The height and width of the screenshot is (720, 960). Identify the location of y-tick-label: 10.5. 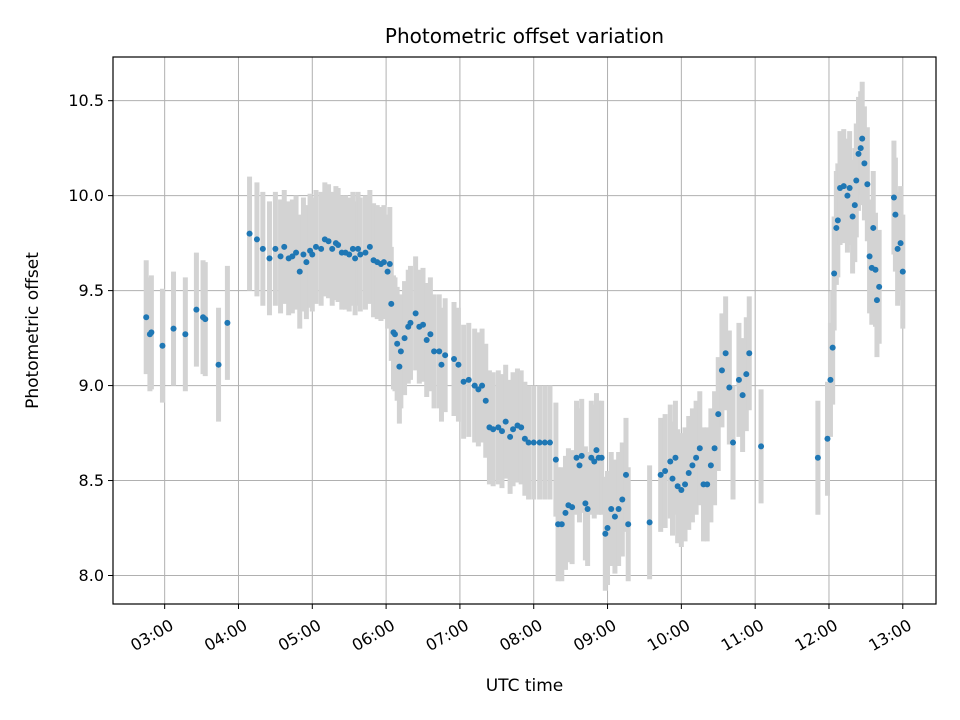
(86, 100).